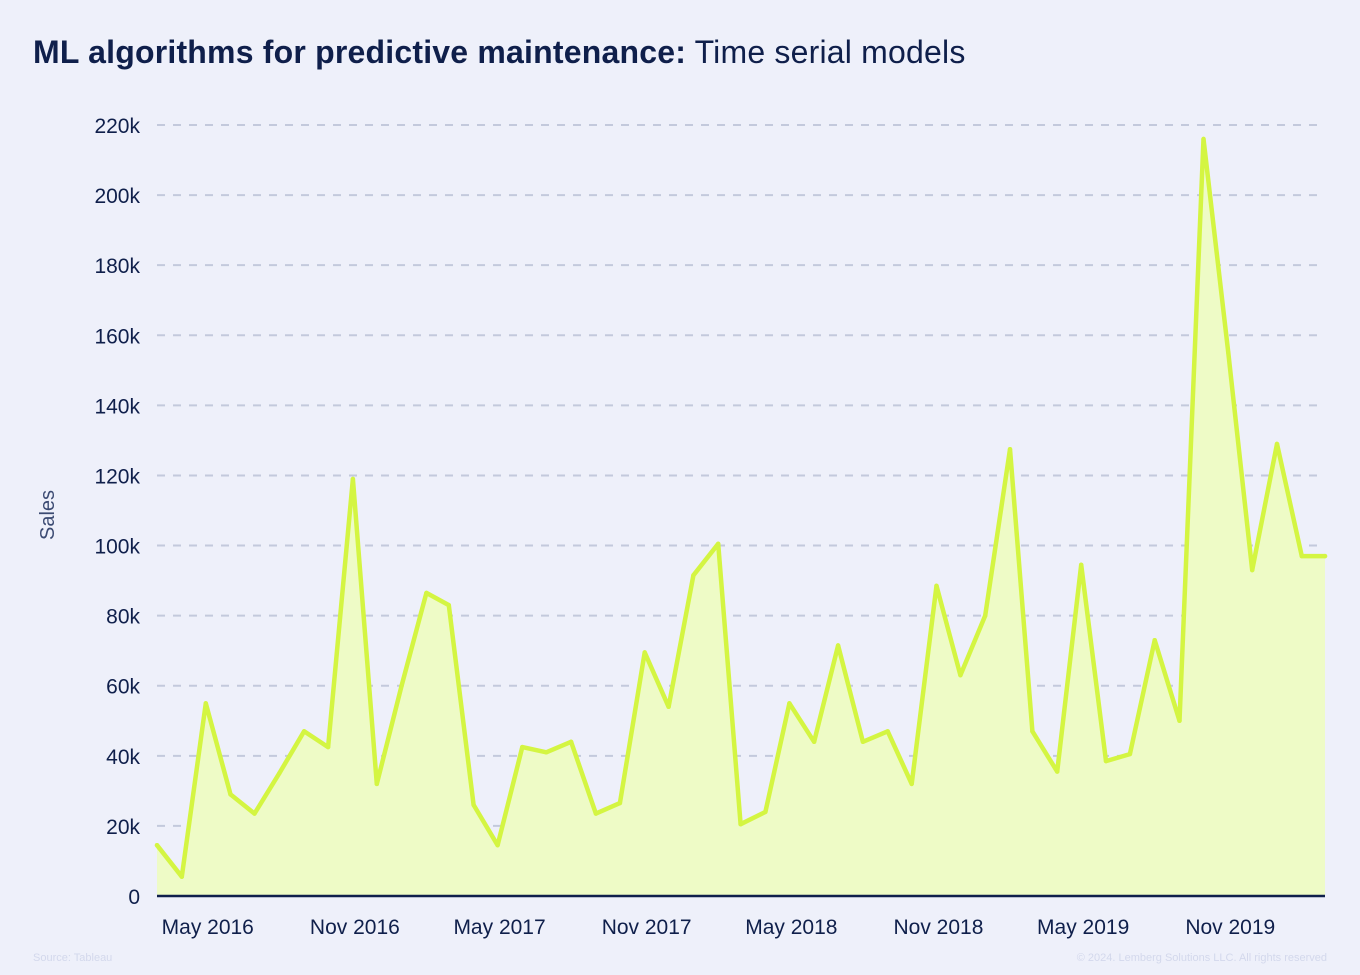 The width and height of the screenshot is (1360, 975). What do you see at coordinates (123, 687) in the screenshot?
I see `y-tick-label: 60k` at bounding box center [123, 687].